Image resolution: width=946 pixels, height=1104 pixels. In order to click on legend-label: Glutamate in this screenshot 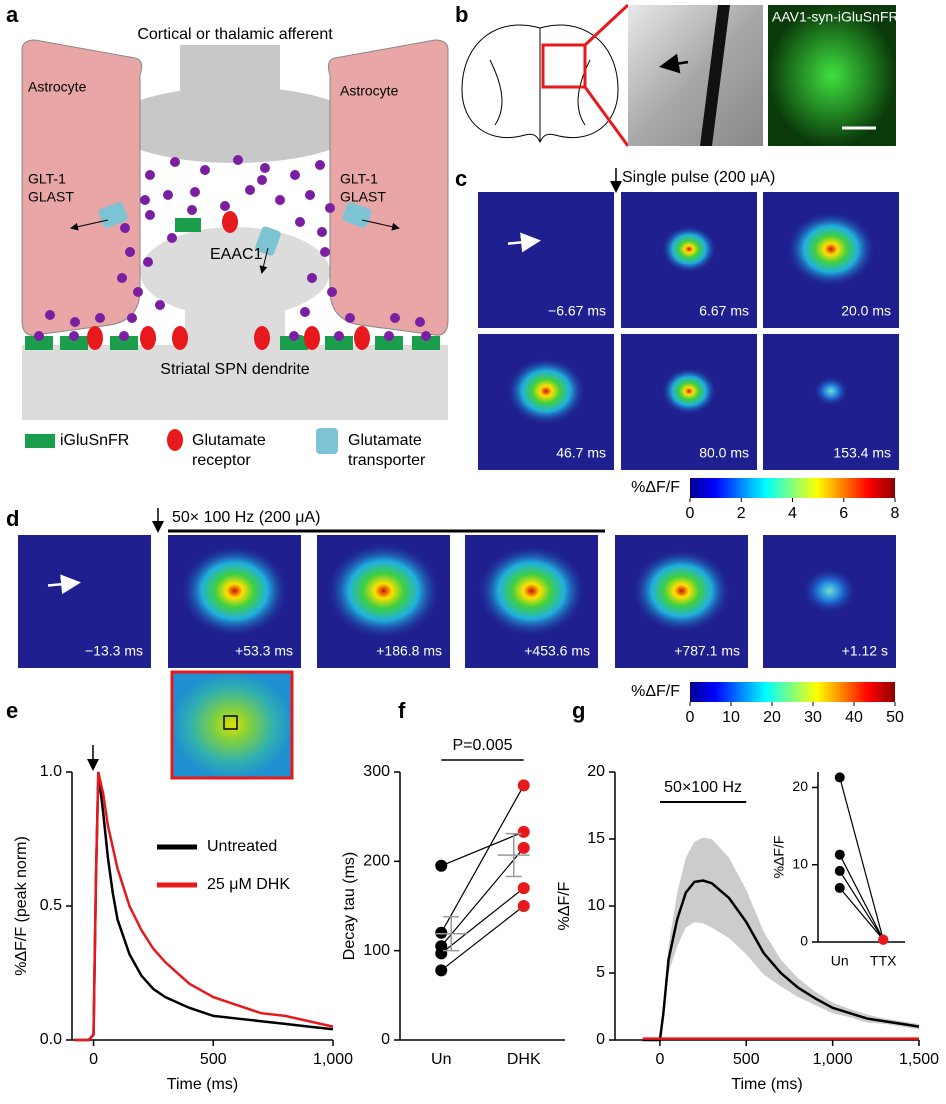, I will do `click(385, 440)`.